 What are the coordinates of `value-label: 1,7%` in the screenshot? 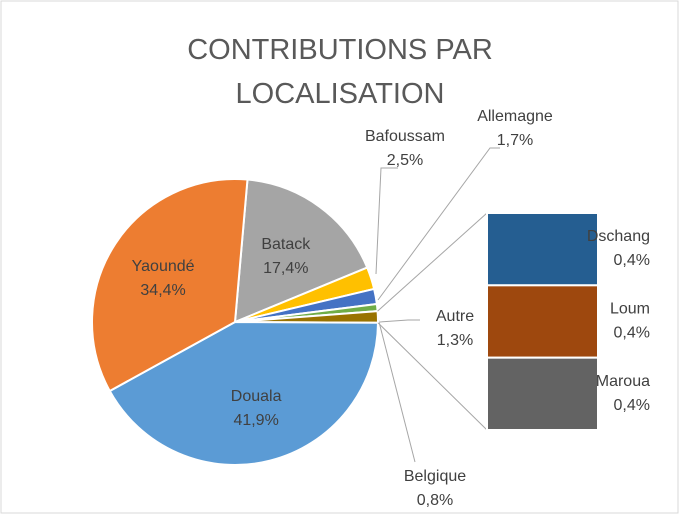 It's located at (515, 140).